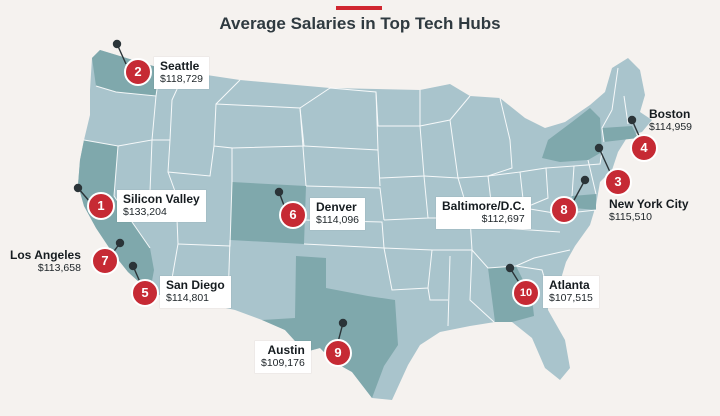 The height and width of the screenshot is (416, 720). I want to click on colorado-state, so click(268, 213).